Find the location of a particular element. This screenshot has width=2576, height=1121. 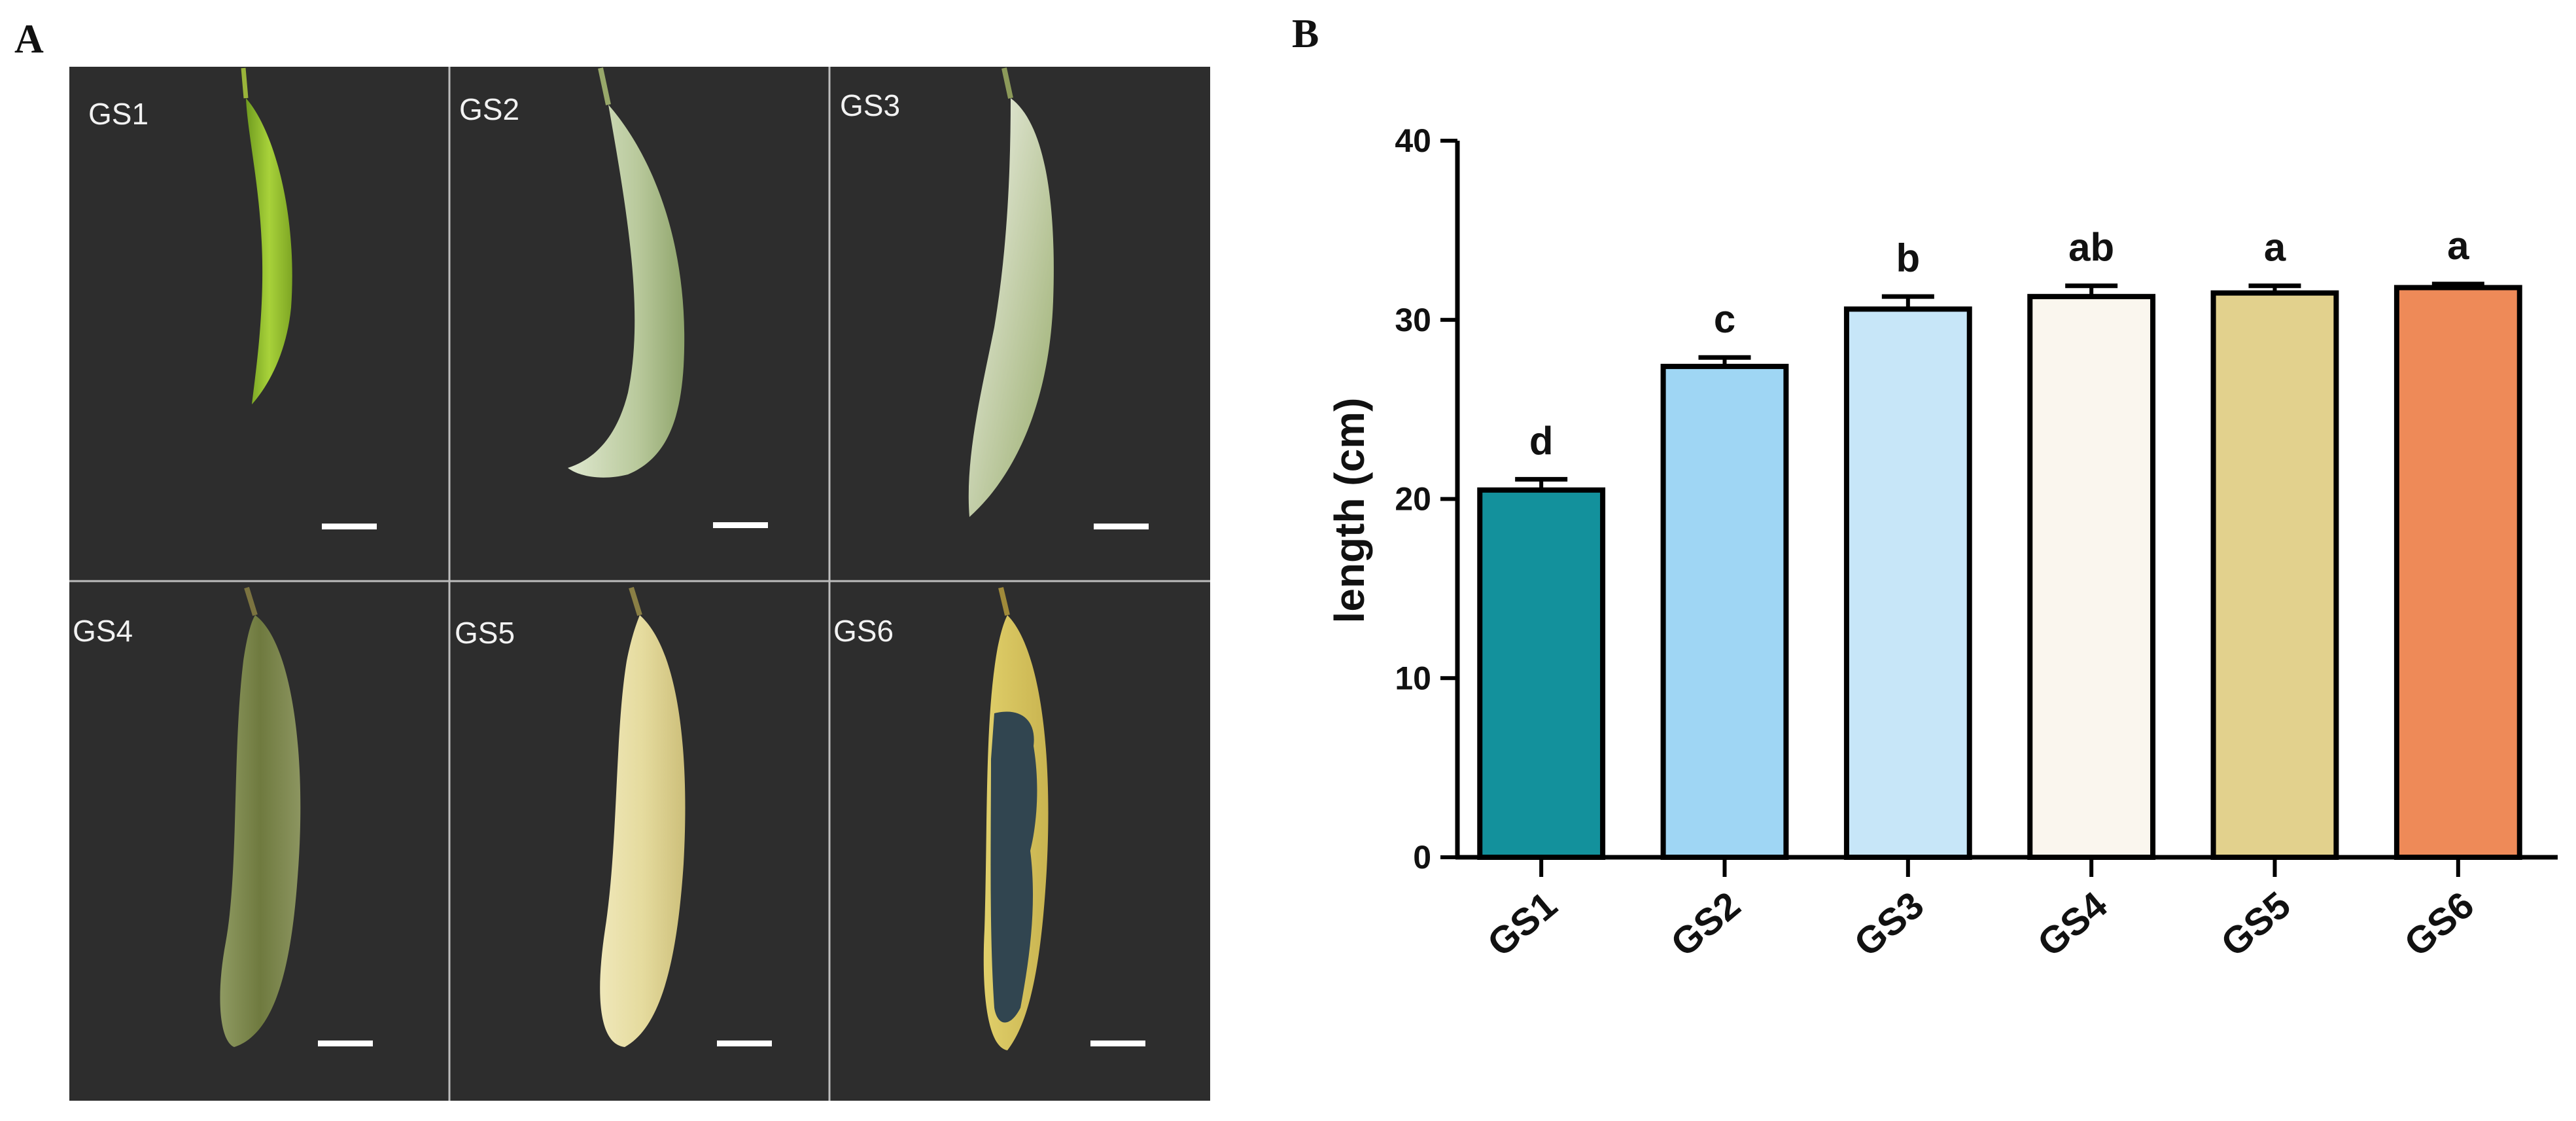

y-tick-label: 40 is located at coordinates (1413, 140).